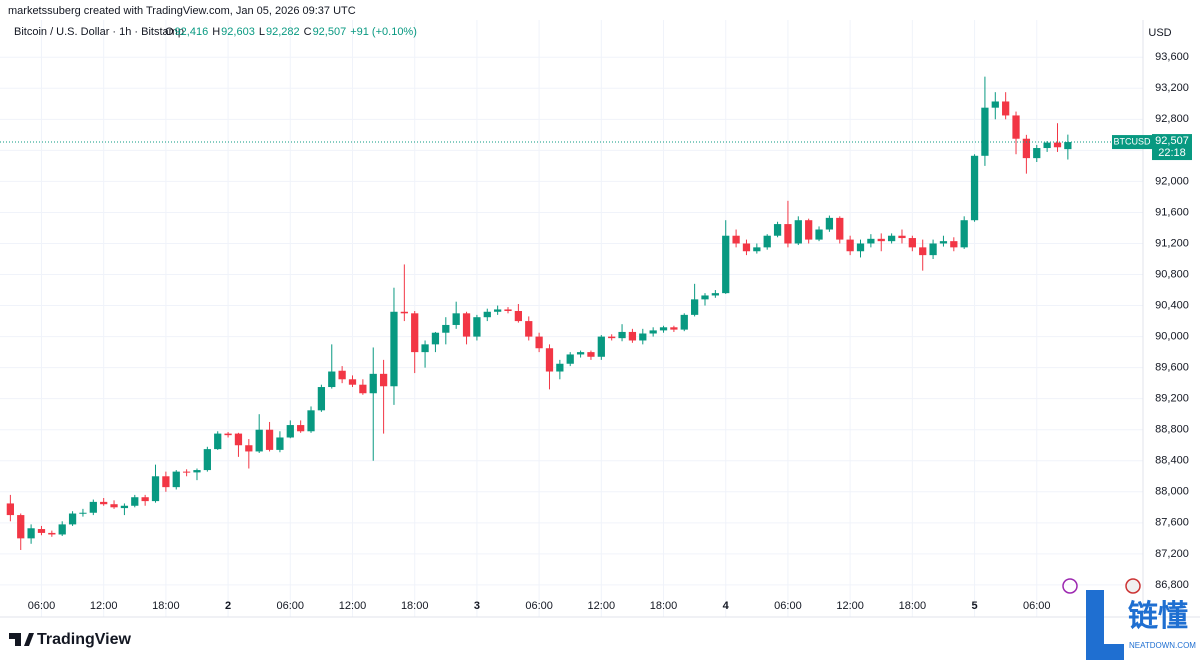 Image resolution: width=1200 pixels, height=662 pixels. Describe the element at coordinates (726, 606) in the screenshot. I see `x-tick-label: 4` at that location.